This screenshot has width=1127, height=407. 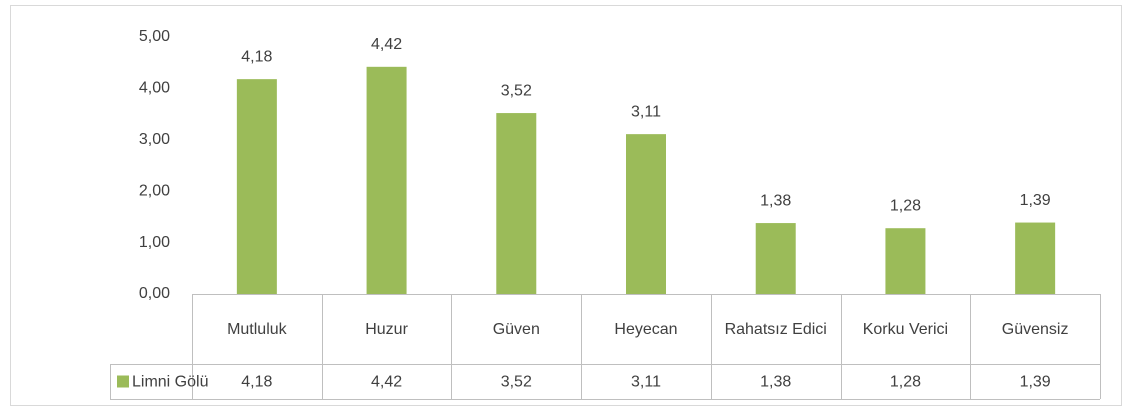 I want to click on data-label: 4,42, so click(x=386, y=44).